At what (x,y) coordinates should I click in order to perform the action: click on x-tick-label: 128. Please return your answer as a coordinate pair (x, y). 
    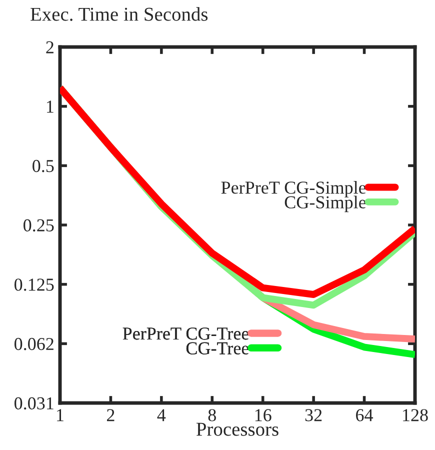
    Looking at the image, I should click on (415, 415).